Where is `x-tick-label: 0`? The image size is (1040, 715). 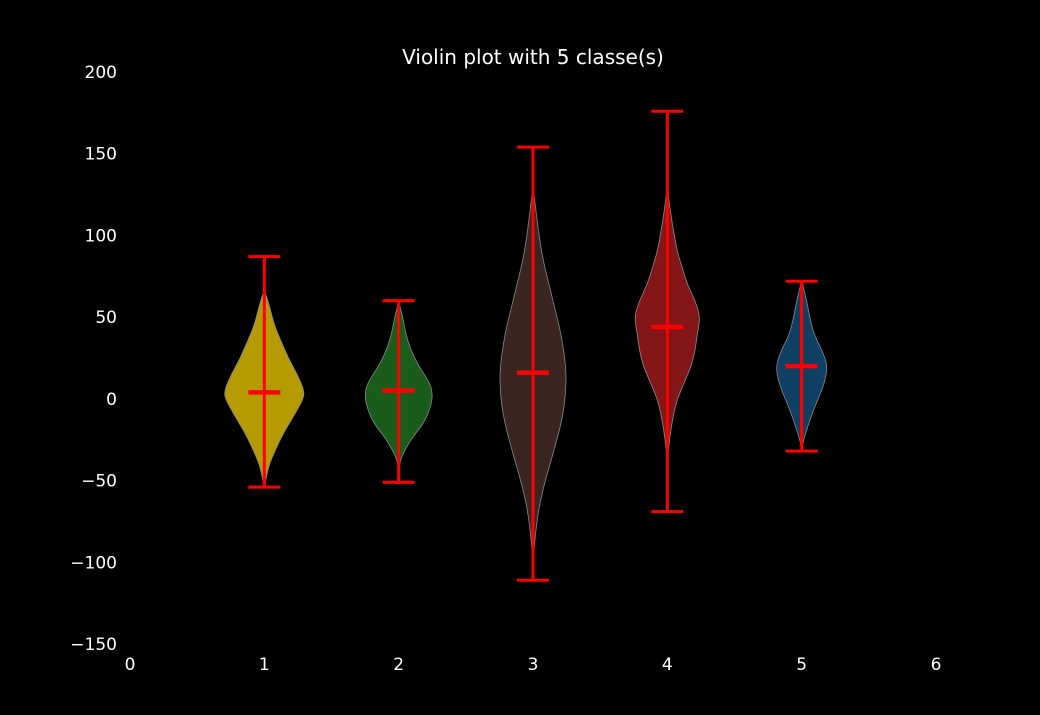
x-tick-label: 0 is located at coordinates (130, 665).